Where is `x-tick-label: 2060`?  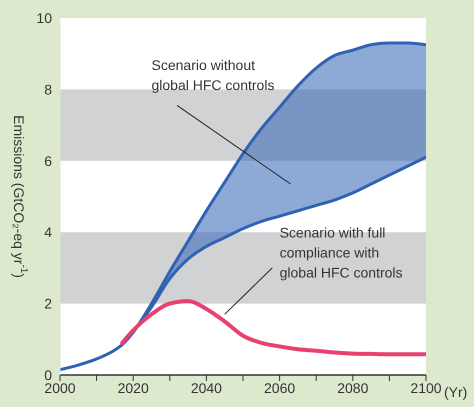
x-tick-label: 2060 is located at coordinates (280, 388).